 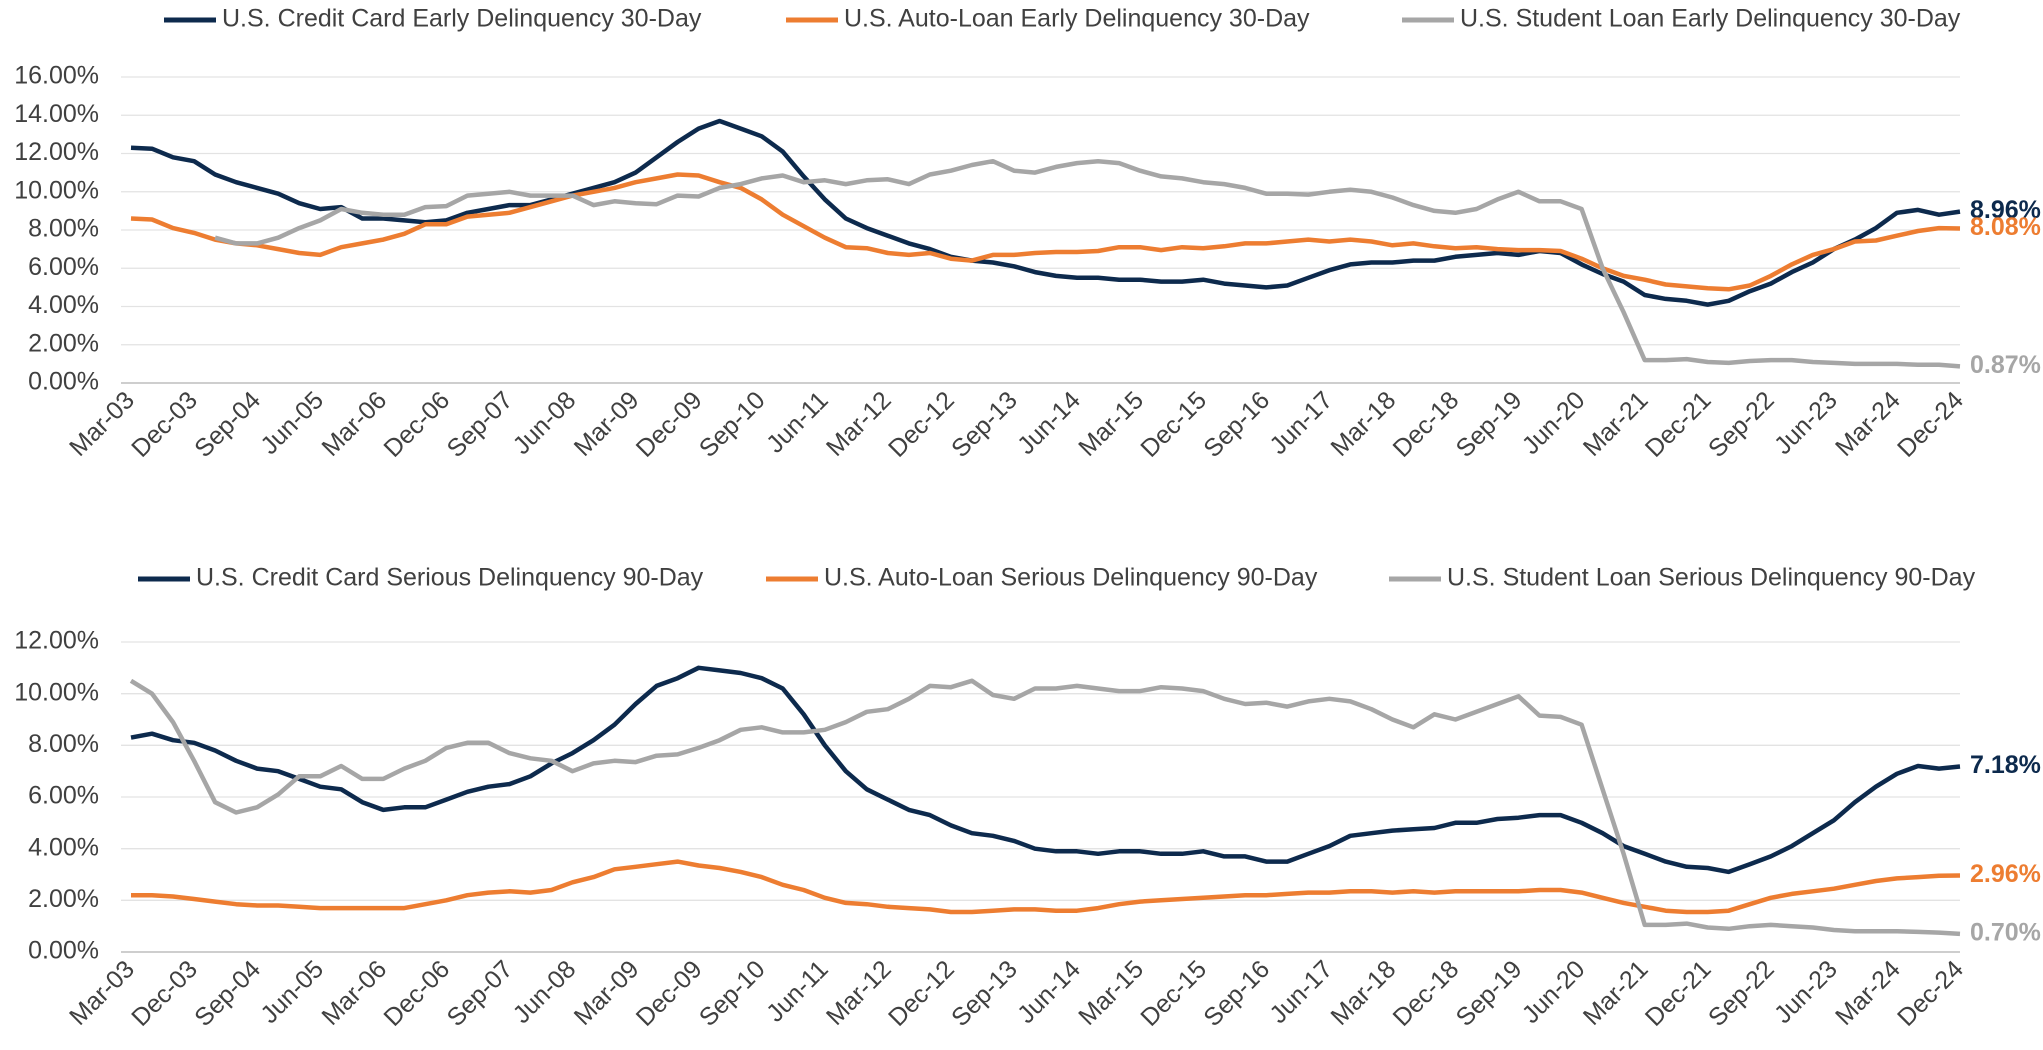 I want to click on end-label: 8.08%, so click(x=2005, y=227).